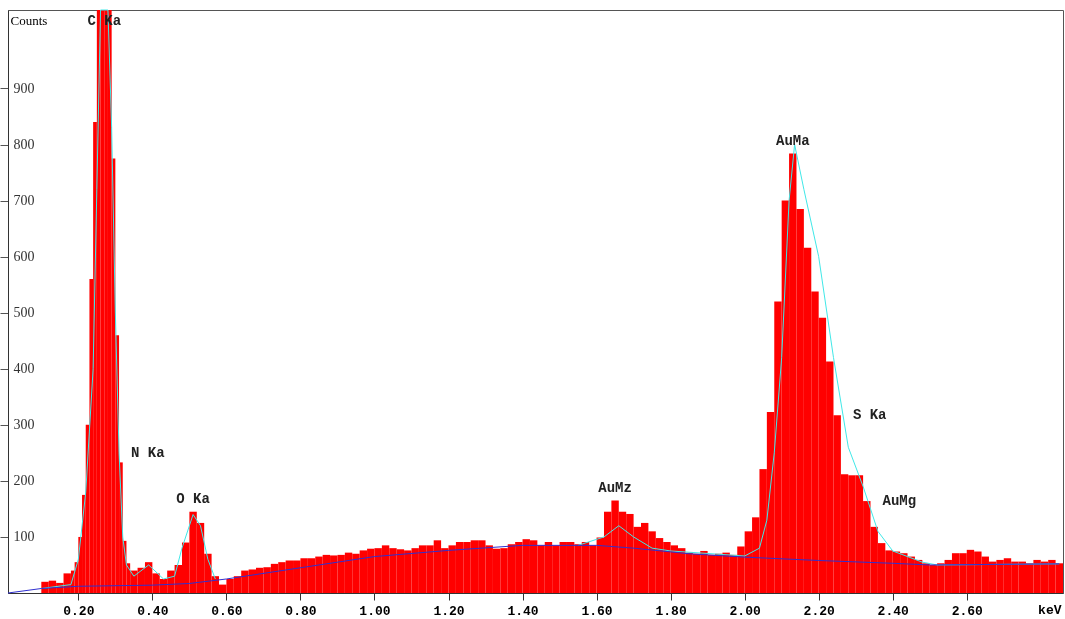 This screenshot has width=1065, height=619. Describe the element at coordinates (449, 611) in the screenshot. I see `x-tick-label: 1.20` at that location.